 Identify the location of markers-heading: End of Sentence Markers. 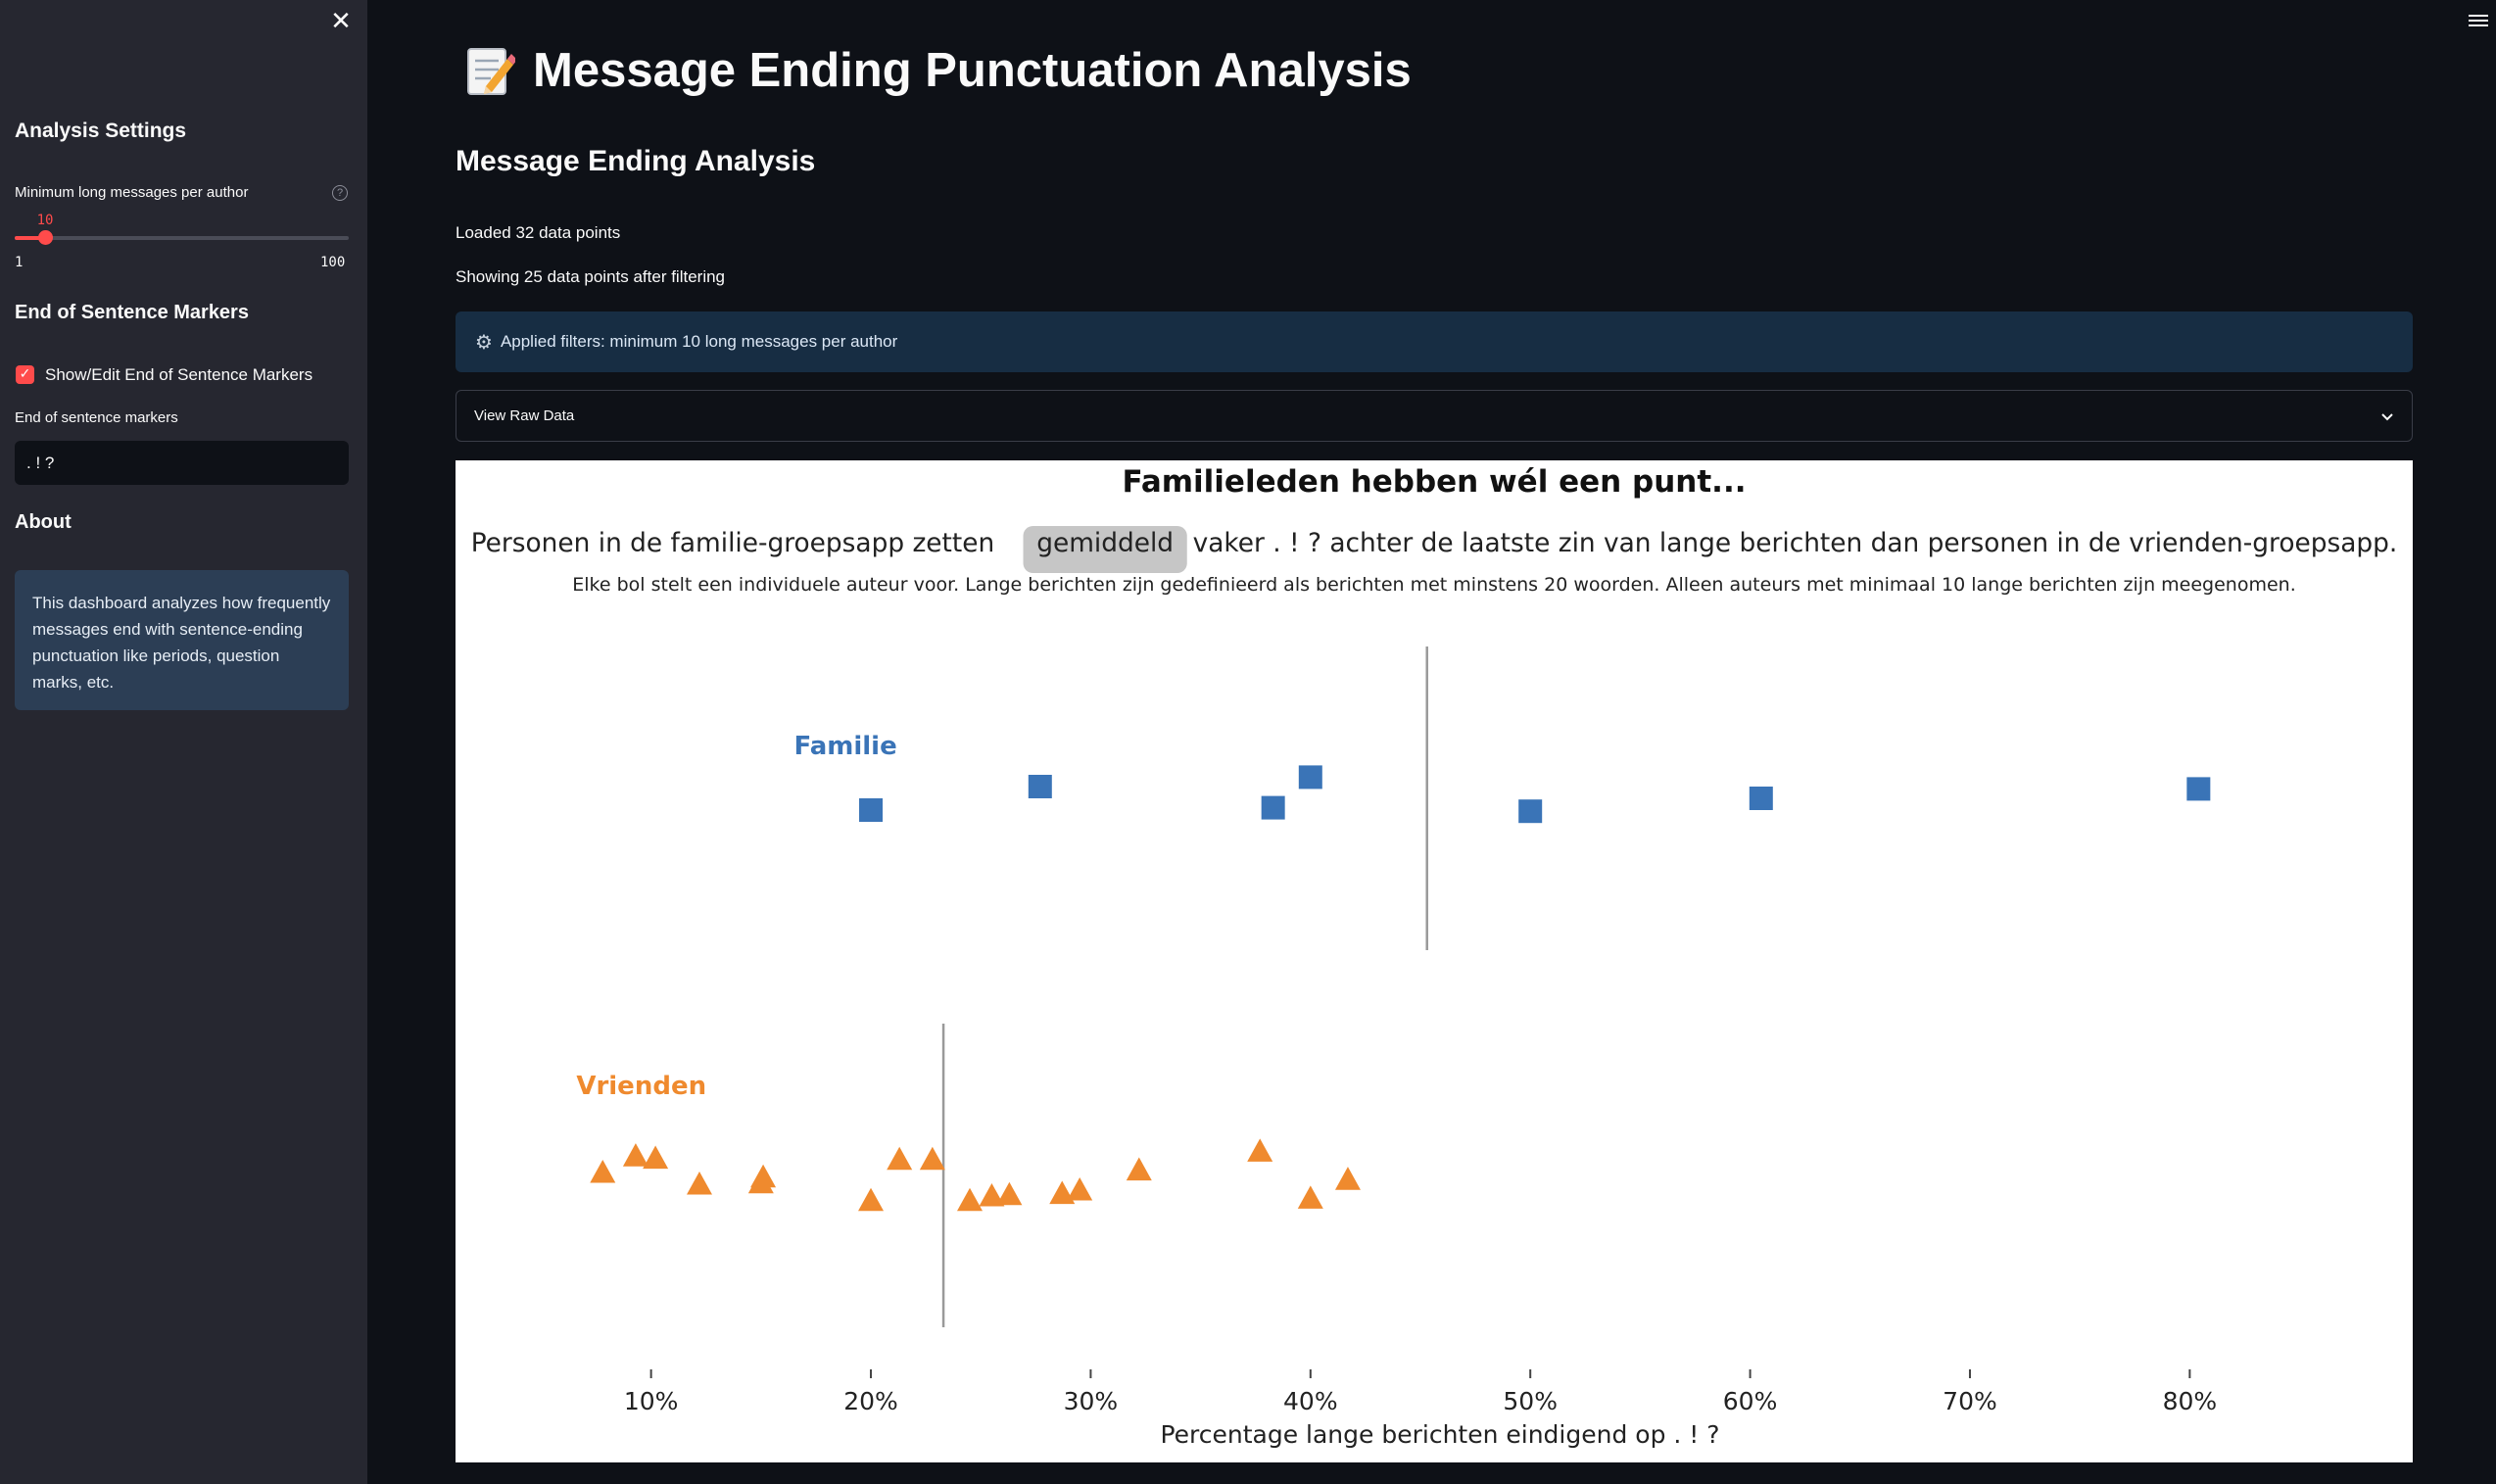
(132, 312).